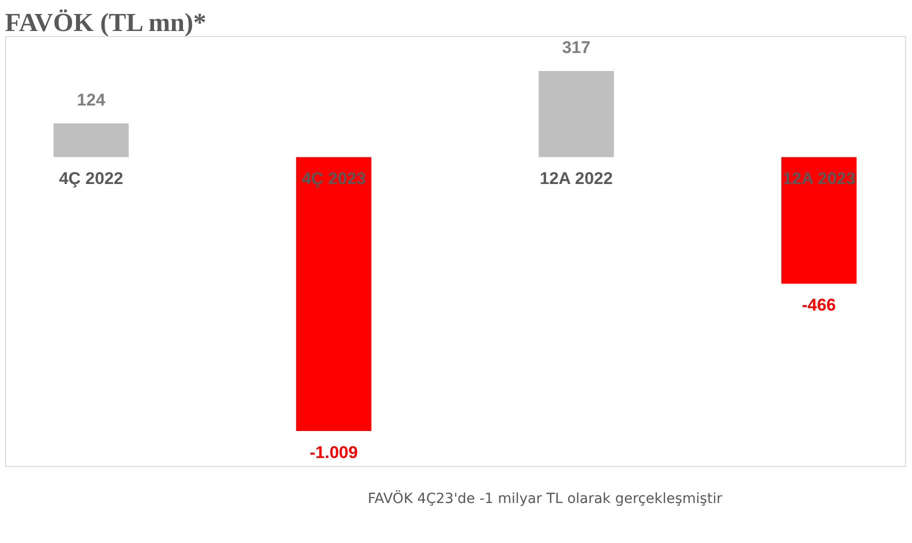 This screenshot has width=912, height=543. Describe the element at coordinates (334, 178) in the screenshot. I see `x-tick-label: 4Ç 2023` at that location.